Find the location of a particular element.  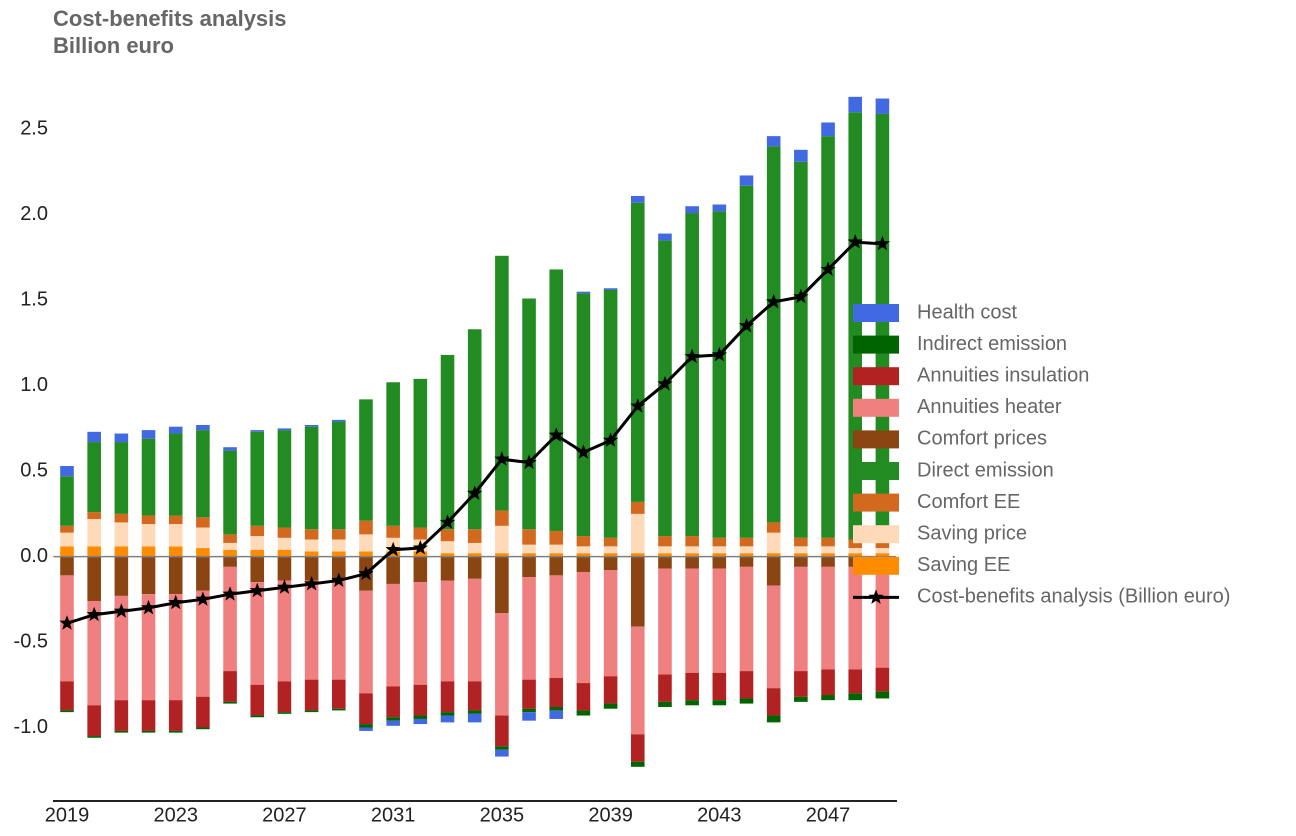

x-tick-label: 2047 is located at coordinates (828, 815).